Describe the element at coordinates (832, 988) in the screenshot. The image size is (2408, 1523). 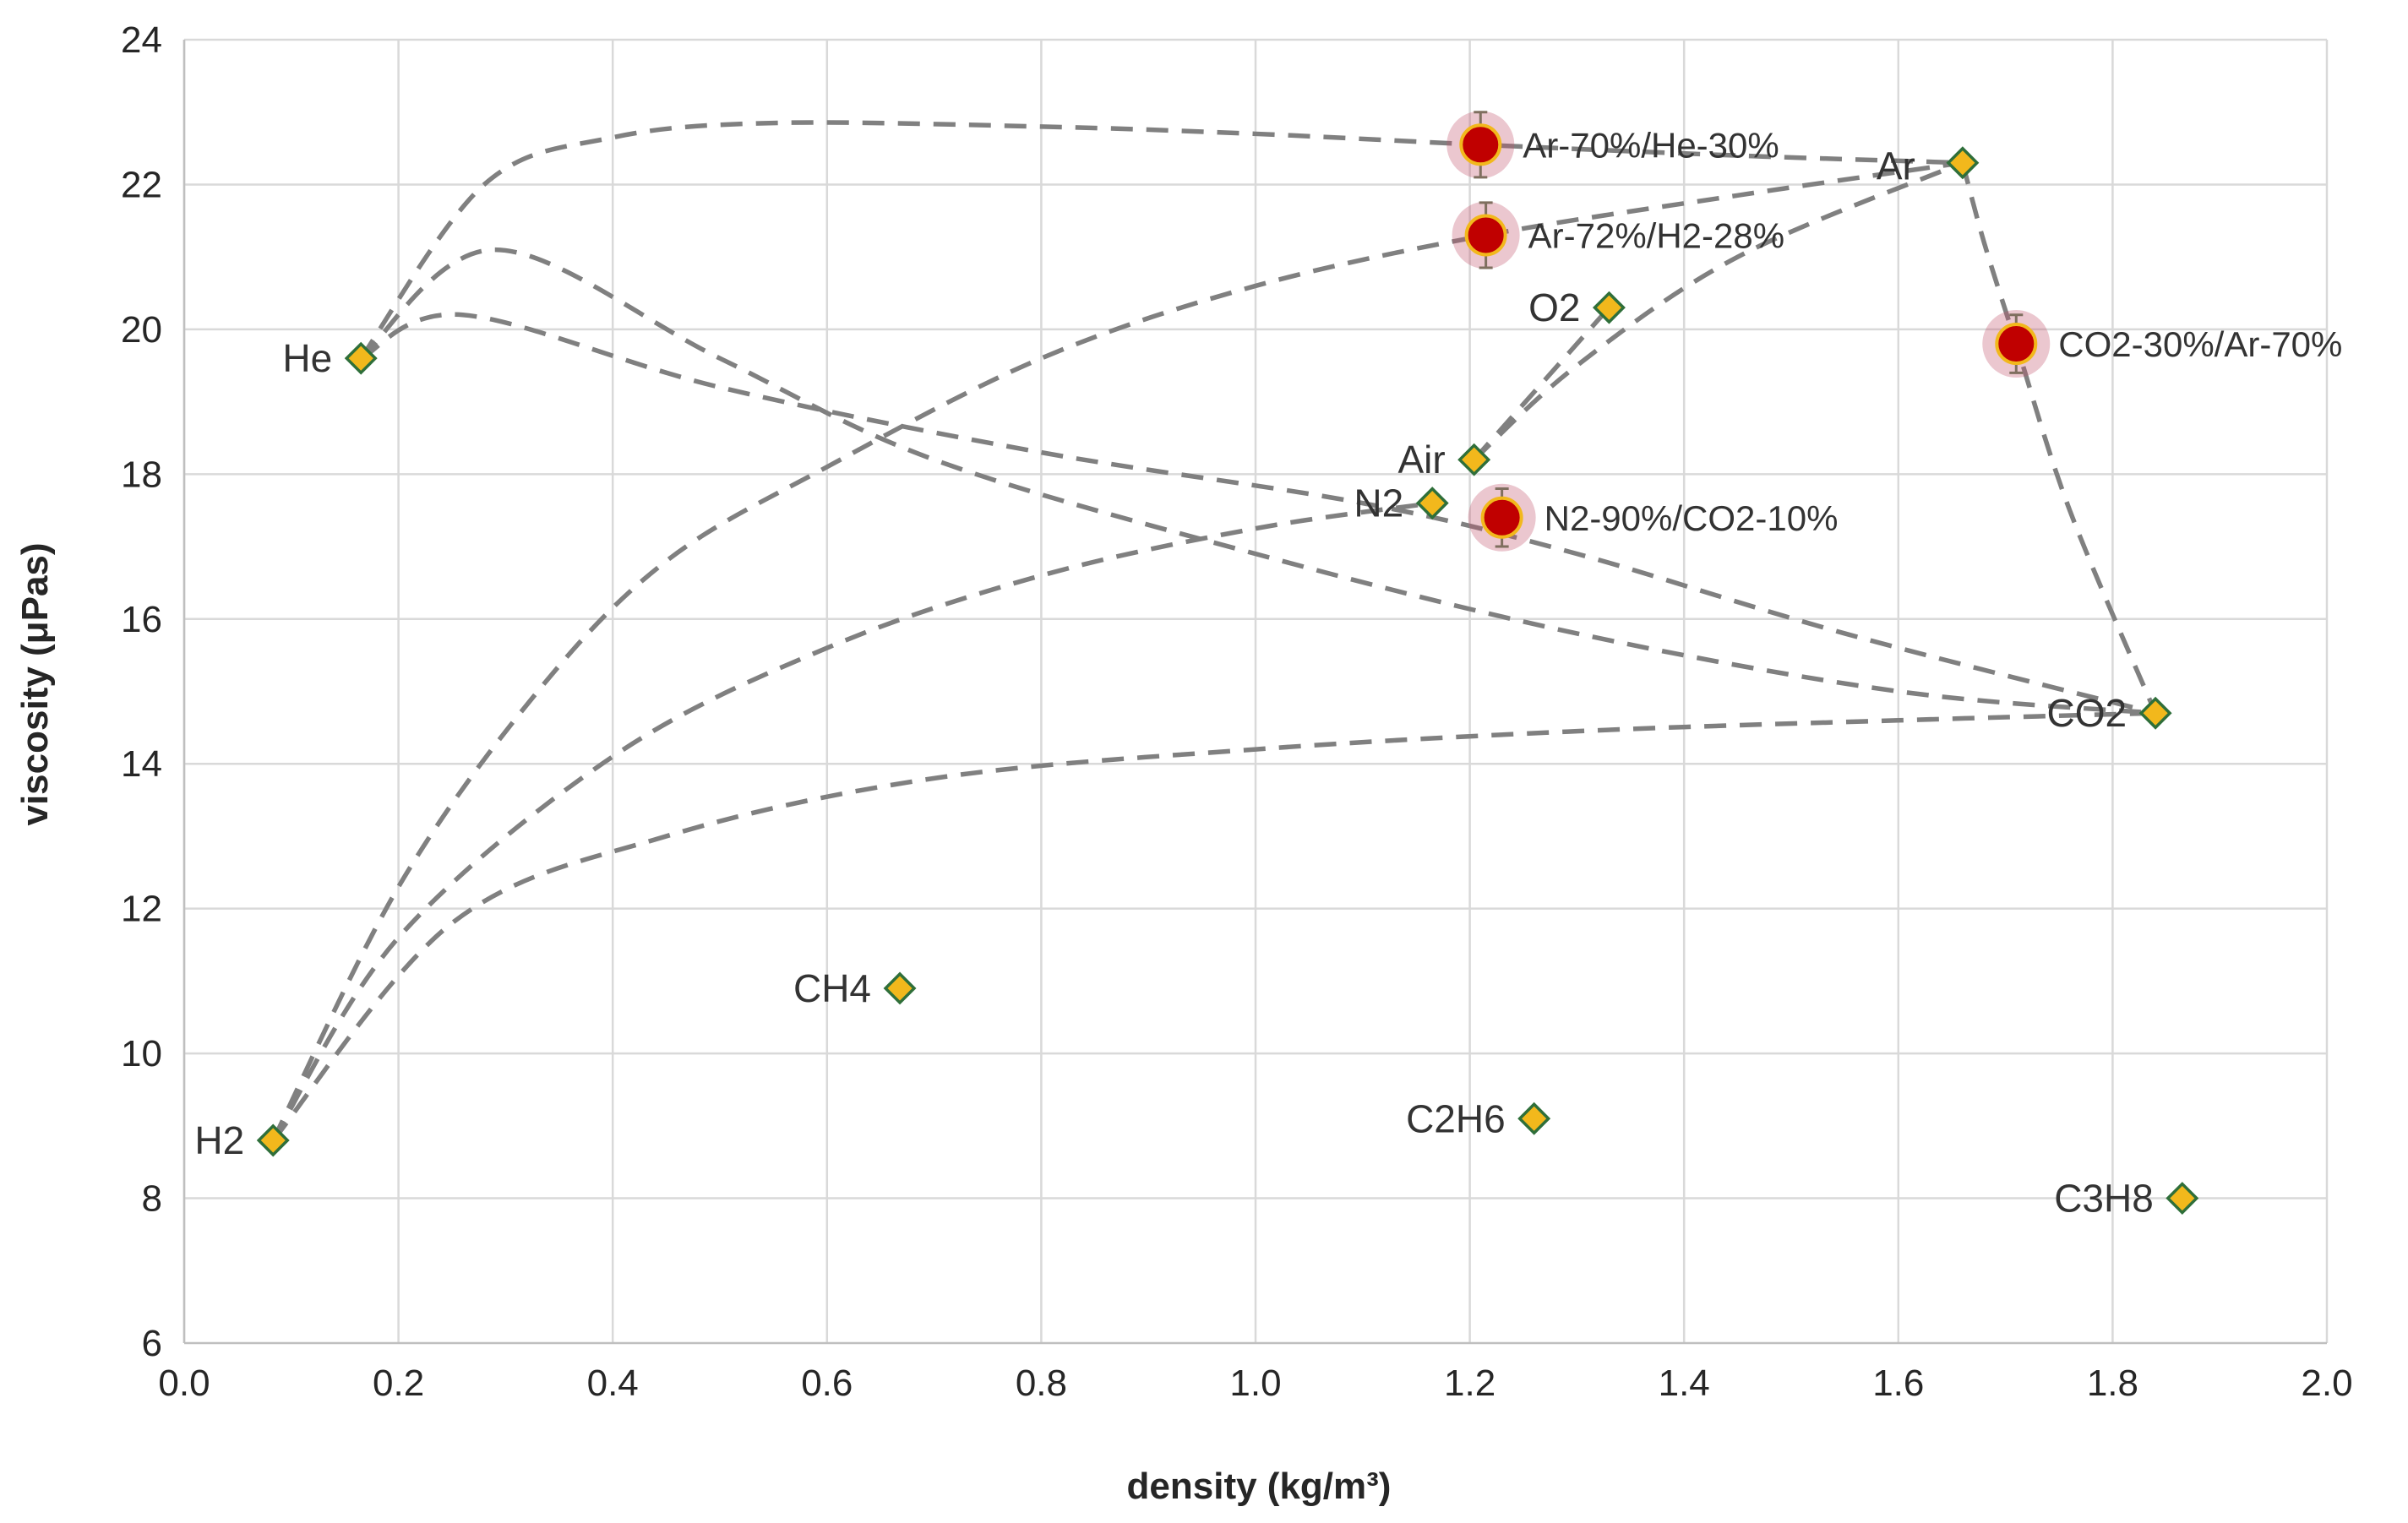
I see `pure-gas-label: CH4` at that location.